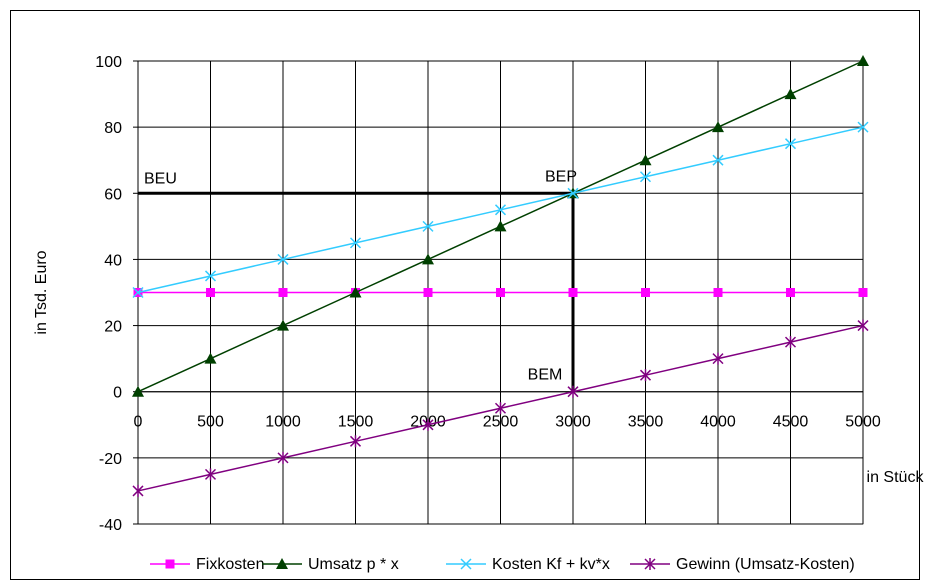 The width and height of the screenshot is (930, 586). Describe the element at coordinates (356, 422) in the screenshot. I see `x-tick-label: 1500` at that location.